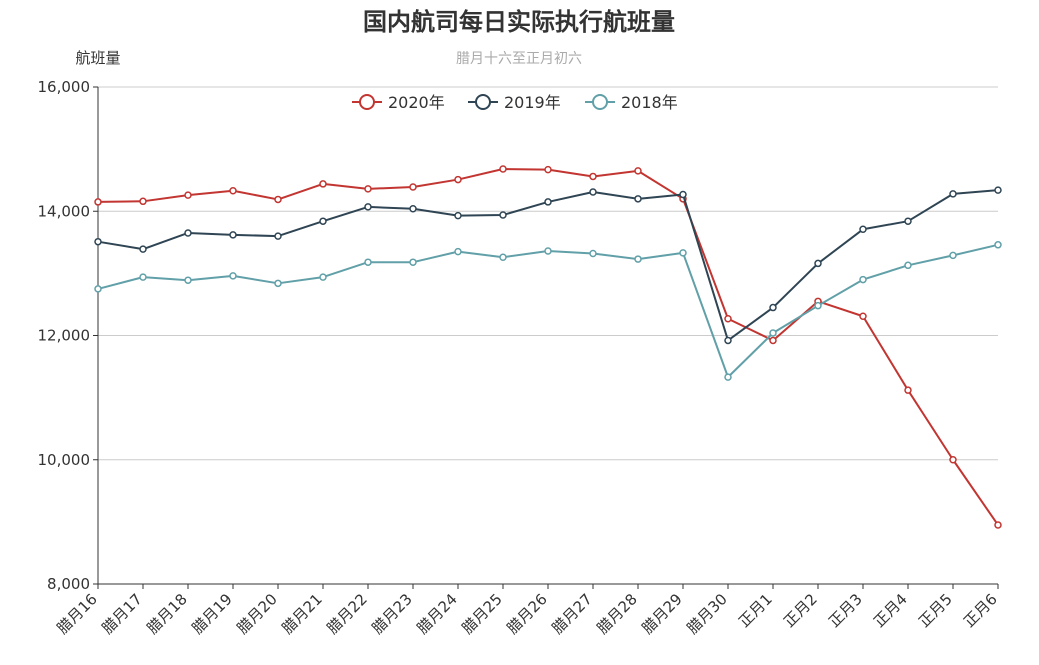  What do you see at coordinates (519, 58) in the screenshot?
I see `chart-subtitle: 腊月十六至正月初六` at bounding box center [519, 58].